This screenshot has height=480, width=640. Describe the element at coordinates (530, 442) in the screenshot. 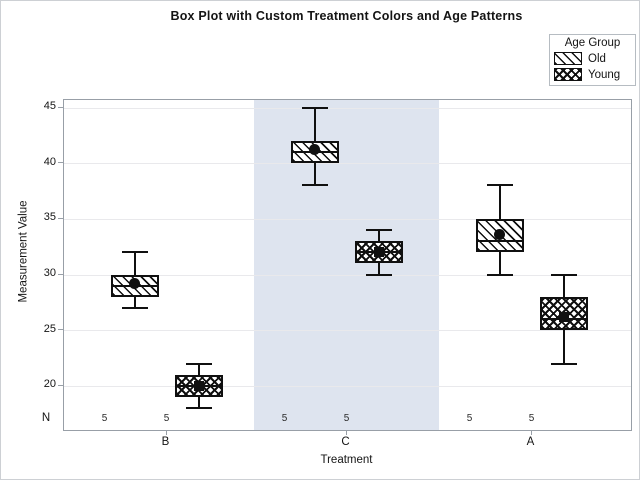

I see `x-category-label: A` at that location.